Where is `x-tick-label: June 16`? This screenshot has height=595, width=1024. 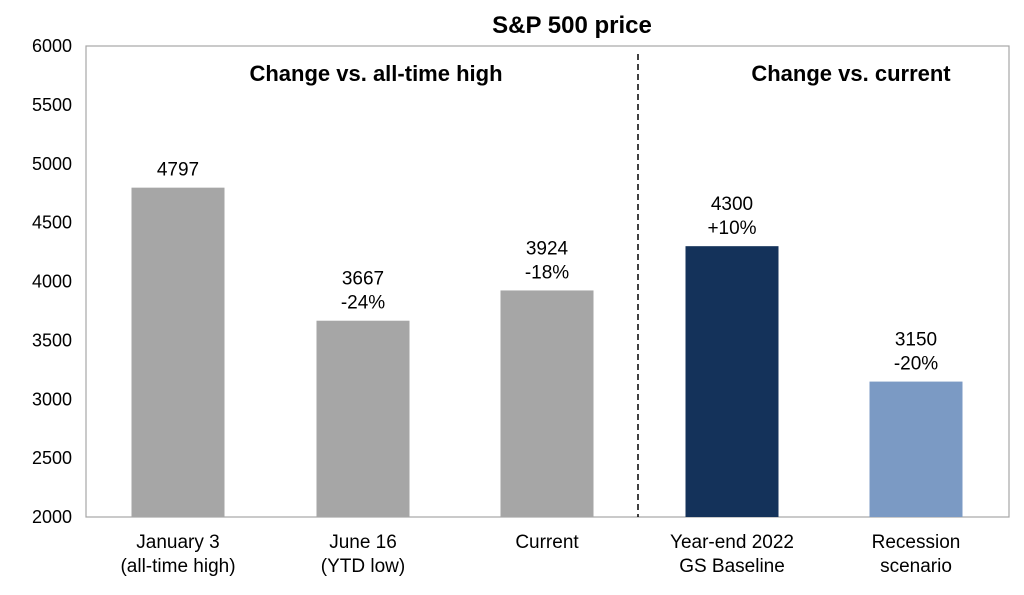
x-tick-label: June 16 is located at coordinates (363, 542).